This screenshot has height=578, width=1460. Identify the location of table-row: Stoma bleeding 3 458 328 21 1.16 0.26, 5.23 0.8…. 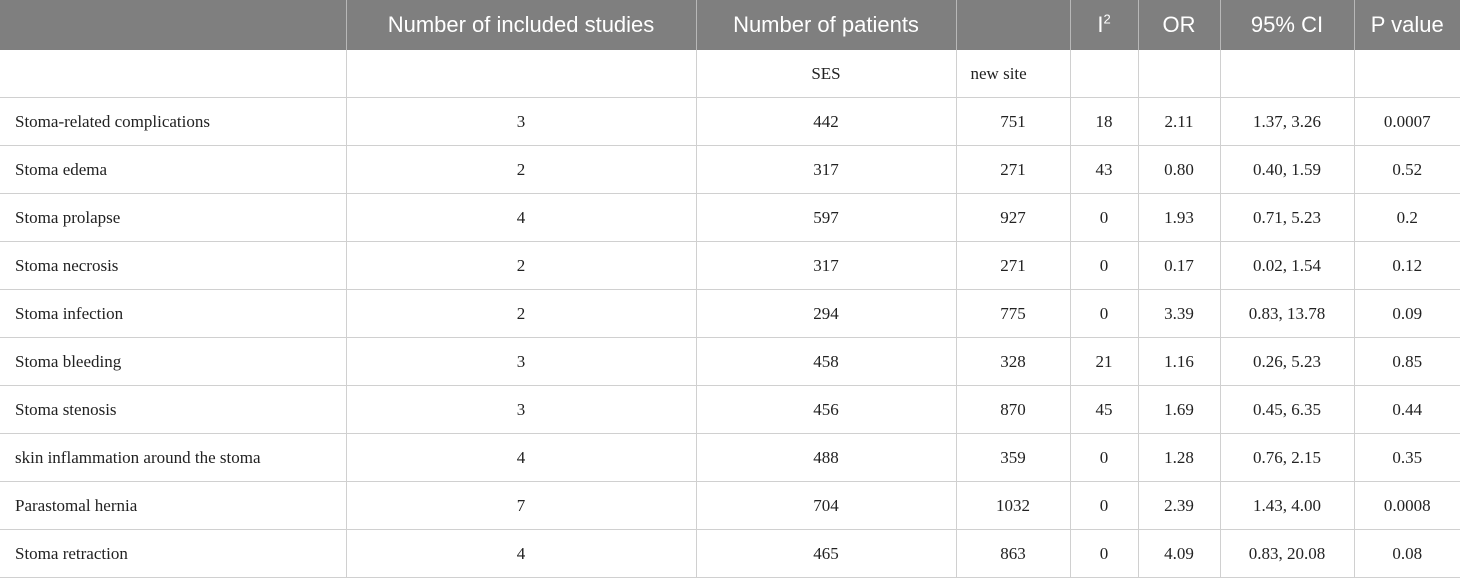
(730, 361).